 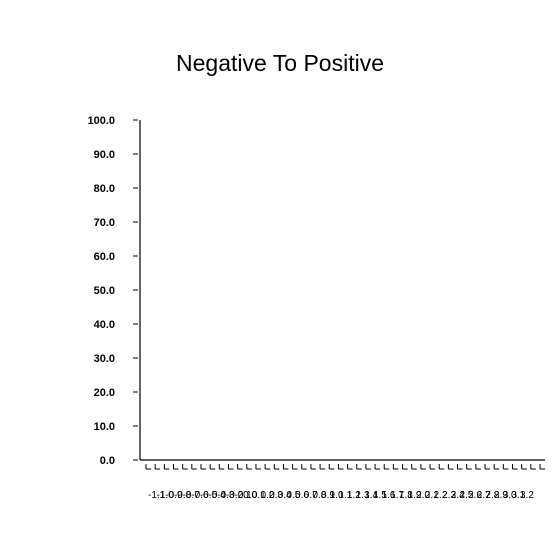 I want to click on y-tick-label: 20.0, so click(x=104, y=393).